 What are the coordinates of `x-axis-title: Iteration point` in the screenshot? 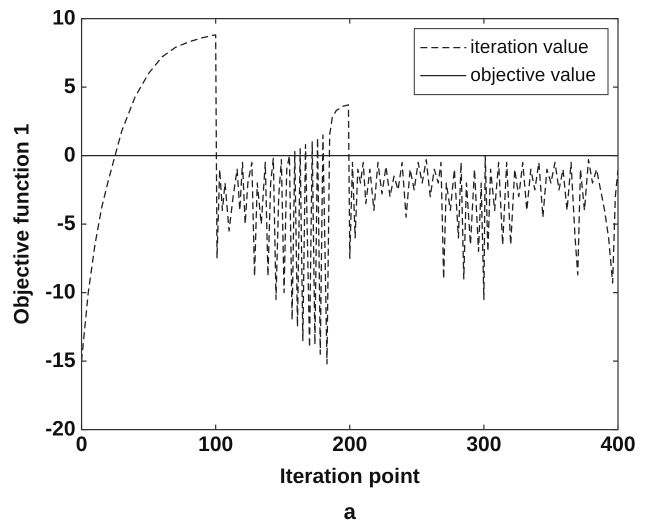 It's located at (350, 476).